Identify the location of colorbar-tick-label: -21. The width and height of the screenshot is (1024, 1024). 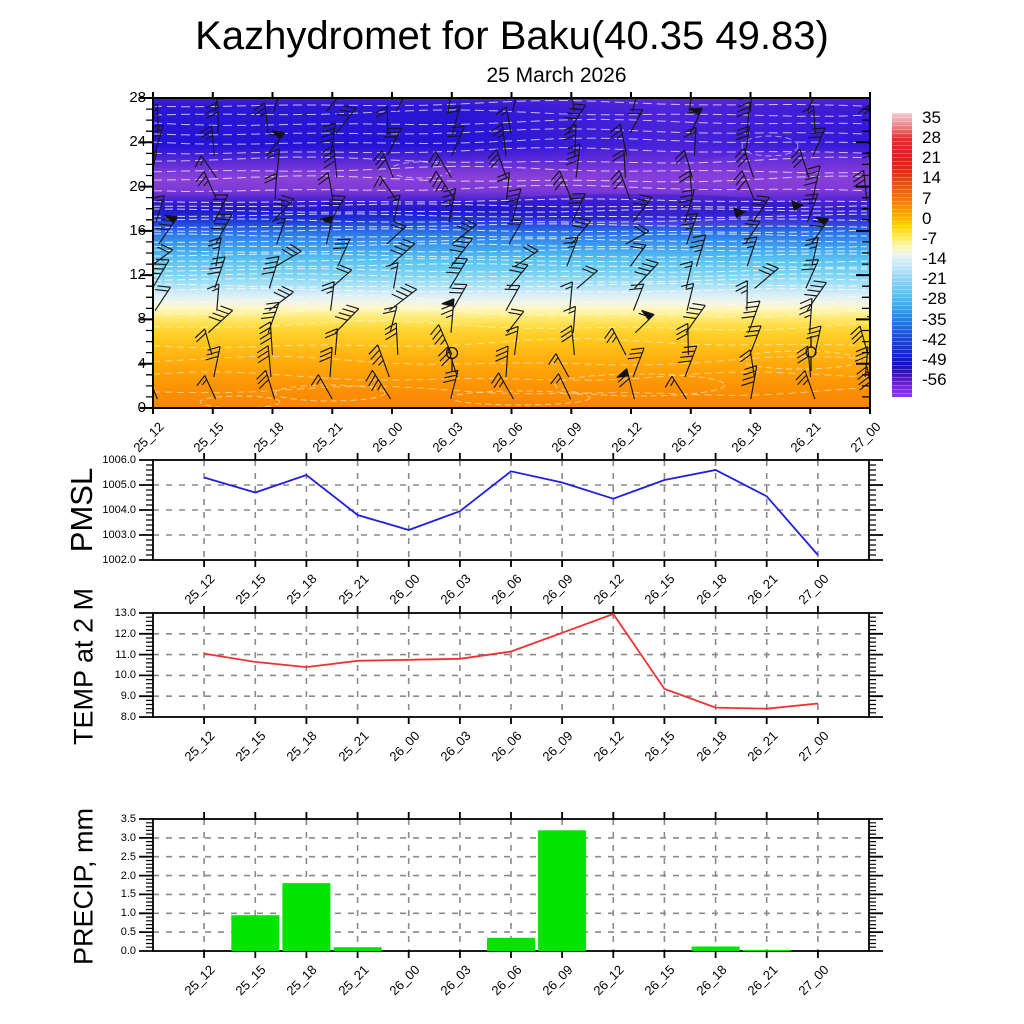
(934, 279).